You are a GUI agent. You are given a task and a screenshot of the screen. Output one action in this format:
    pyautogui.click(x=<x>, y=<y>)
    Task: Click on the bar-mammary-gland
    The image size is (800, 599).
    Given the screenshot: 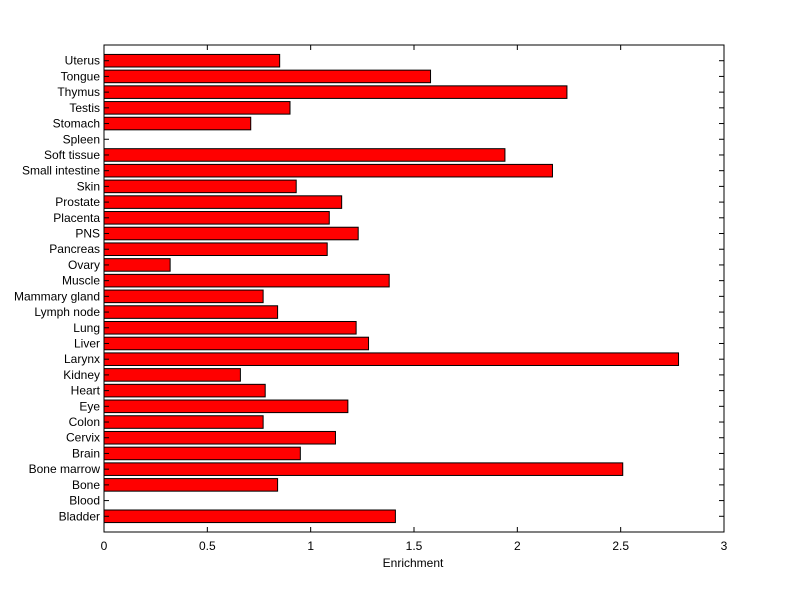 What is the action you would take?
    pyautogui.click(x=183, y=296)
    